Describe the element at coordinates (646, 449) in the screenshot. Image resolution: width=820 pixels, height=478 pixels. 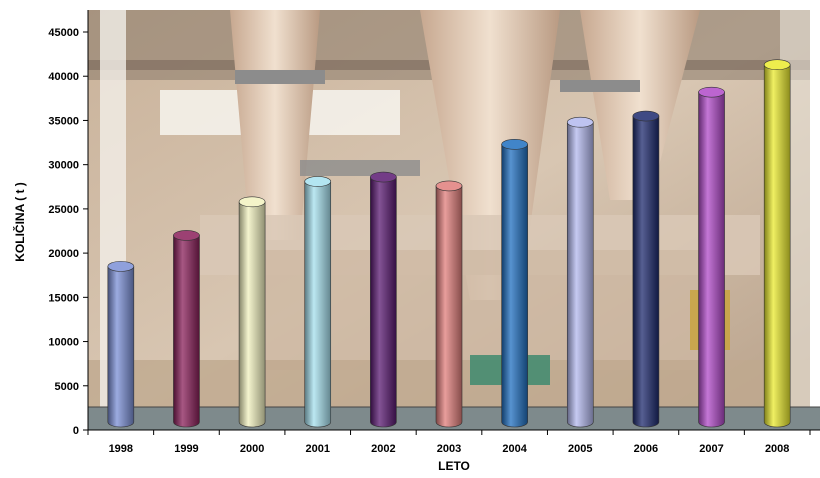
I see `x-tick-label-2006: 2006` at that location.